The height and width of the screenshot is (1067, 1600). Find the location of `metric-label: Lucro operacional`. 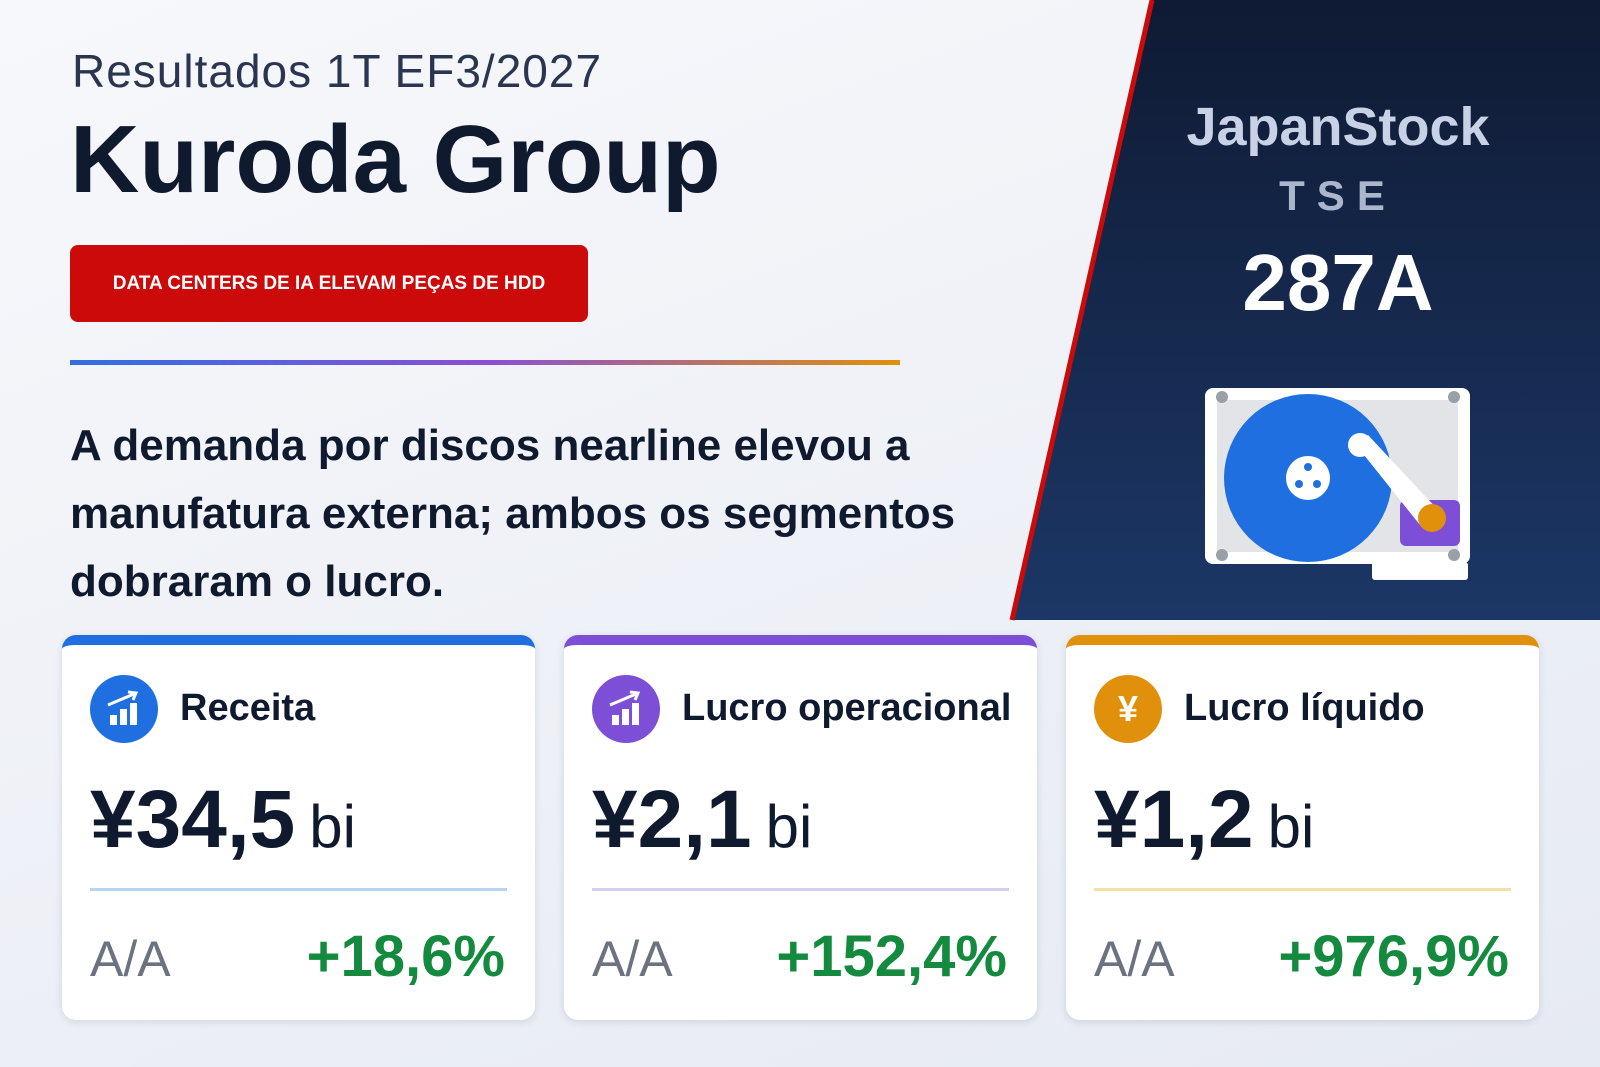

metric-label: Lucro operacional is located at coordinates (847, 708).